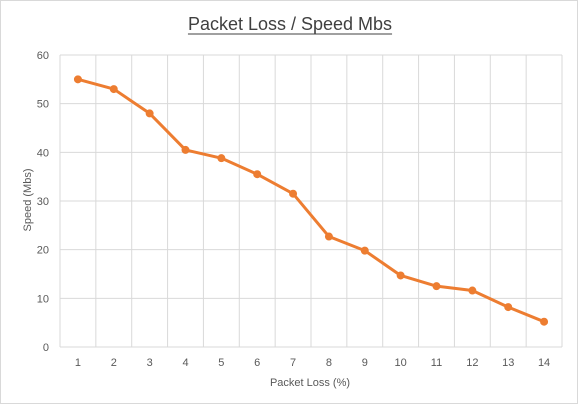 The height and width of the screenshot is (405, 578). I want to click on y-tick-label: 10, so click(43, 299).